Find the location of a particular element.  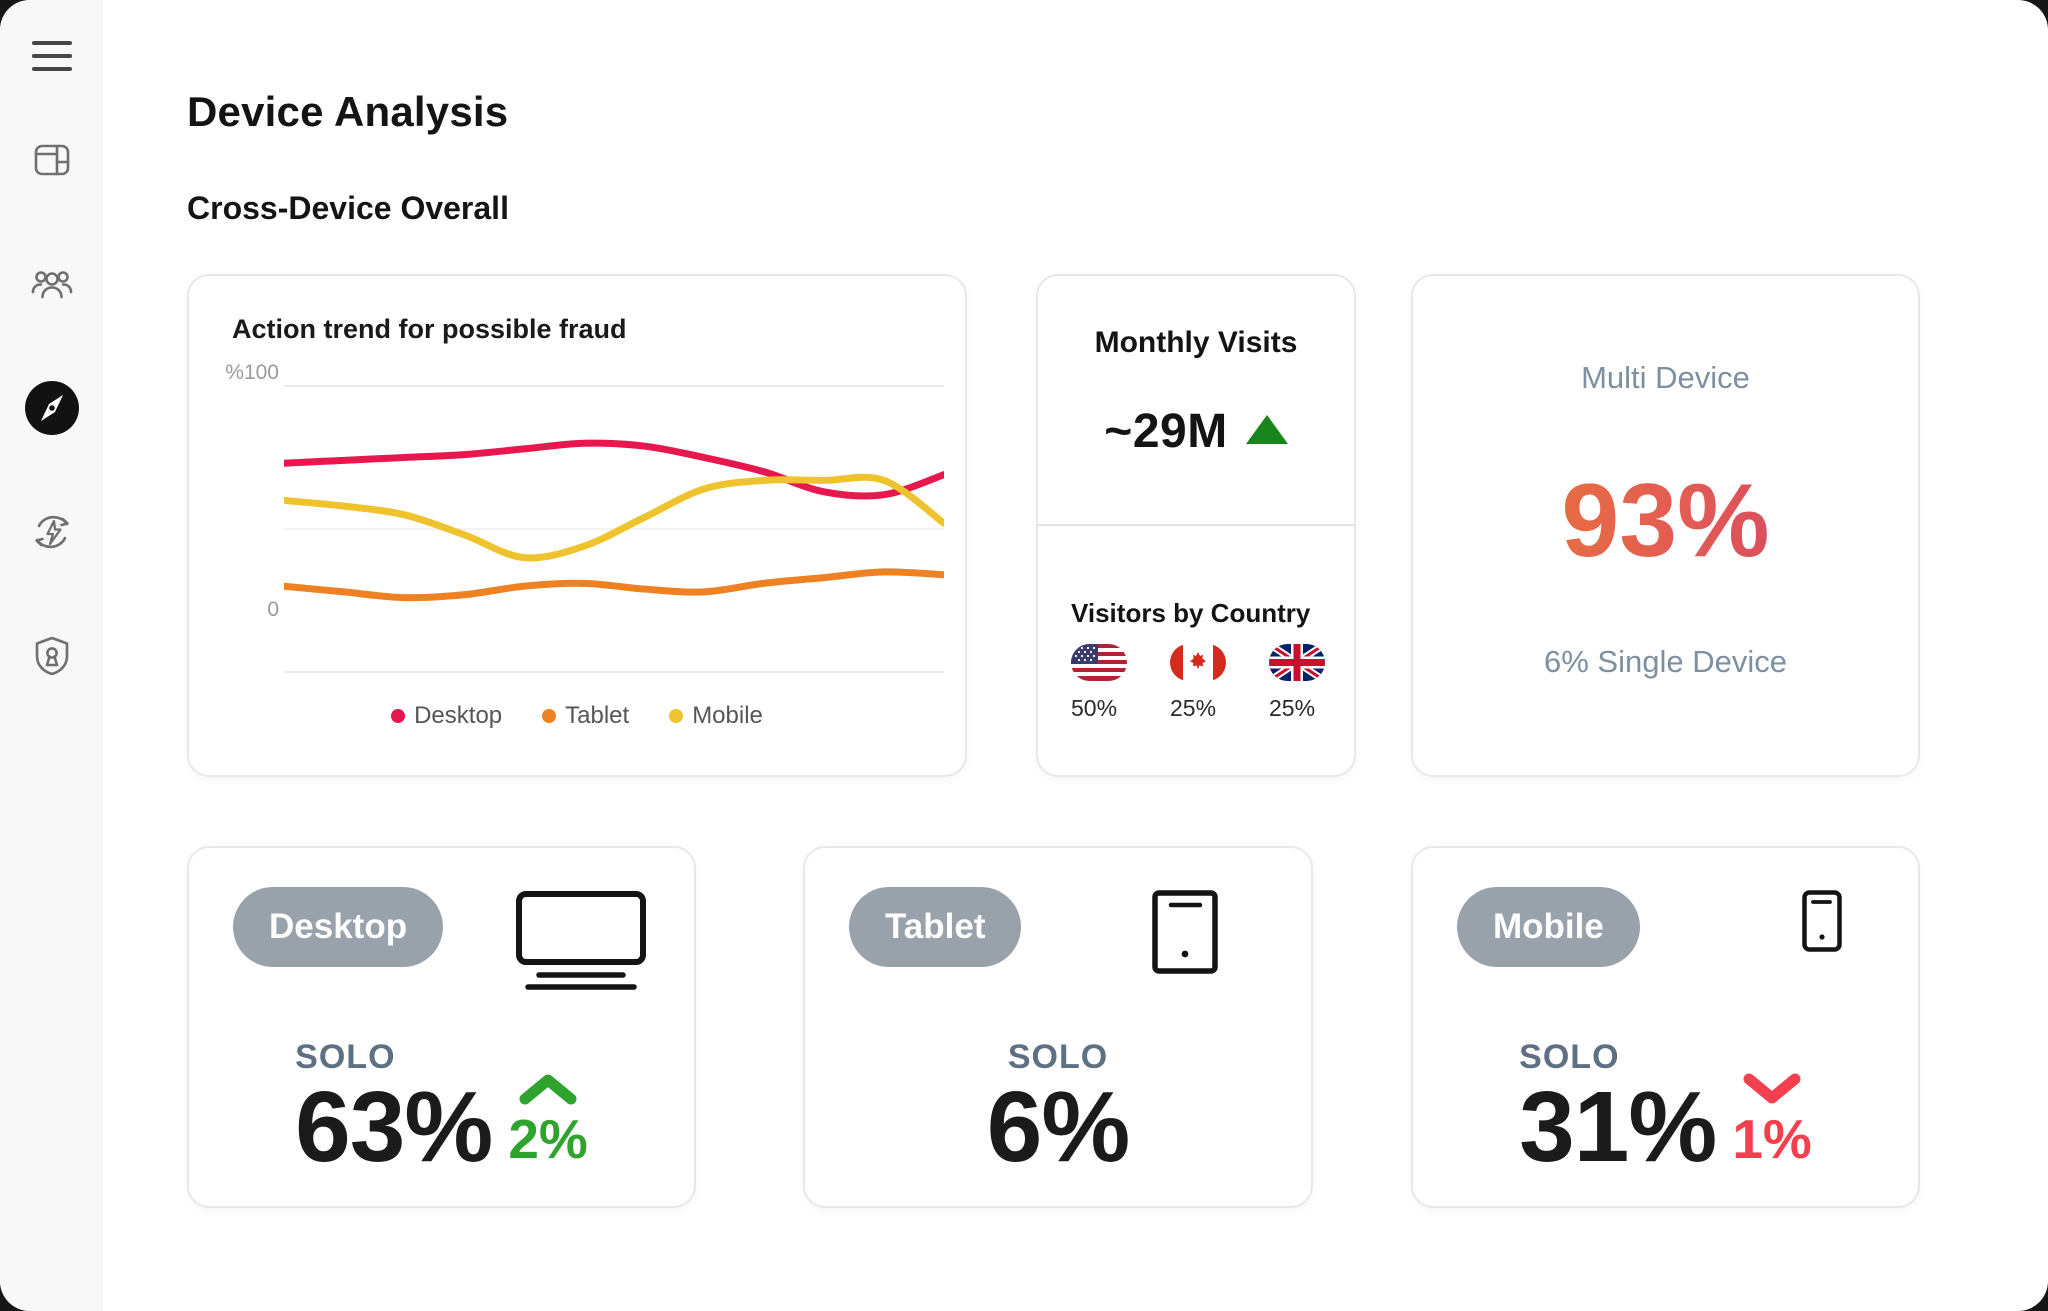

uk-flag-icon is located at coordinates (1297, 665).